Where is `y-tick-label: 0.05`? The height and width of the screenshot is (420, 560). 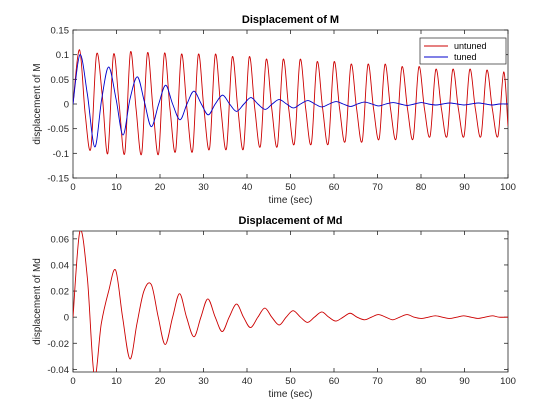
y-tick-label: 0.05 is located at coordinates (60, 80).